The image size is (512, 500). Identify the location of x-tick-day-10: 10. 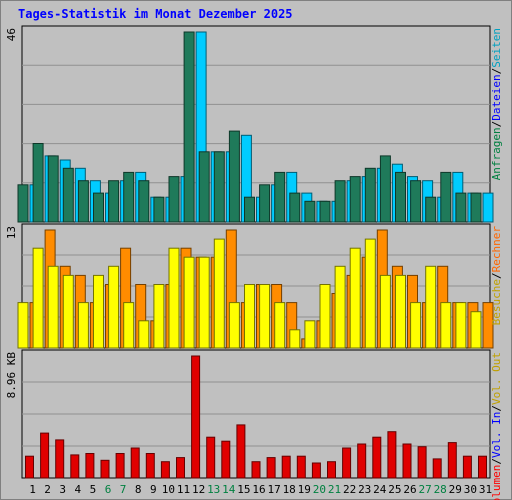
(168, 489).